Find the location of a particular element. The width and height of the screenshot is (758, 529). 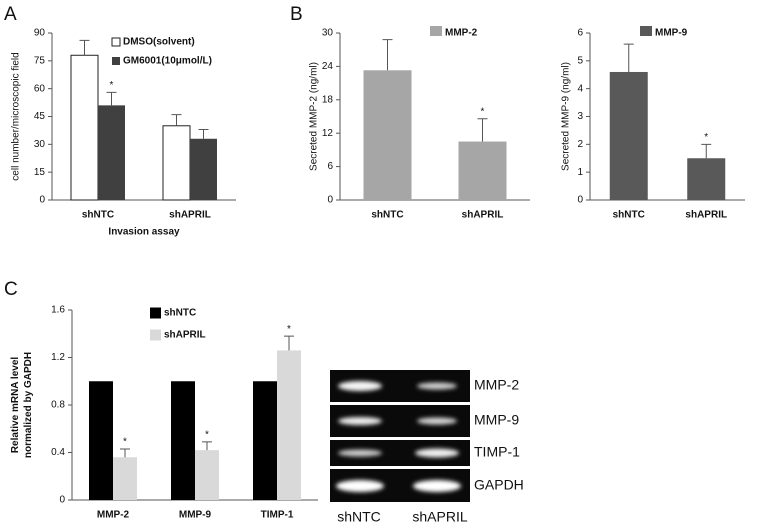

y-tick-label: 60 is located at coordinates (40, 88).